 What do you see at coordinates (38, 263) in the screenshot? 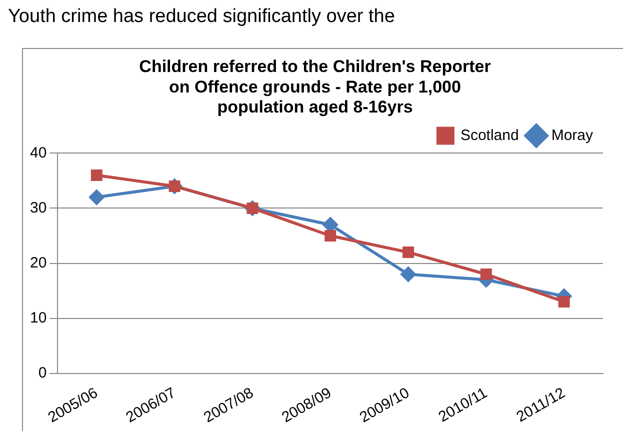
I see `y-tick-label: 20` at bounding box center [38, 263].